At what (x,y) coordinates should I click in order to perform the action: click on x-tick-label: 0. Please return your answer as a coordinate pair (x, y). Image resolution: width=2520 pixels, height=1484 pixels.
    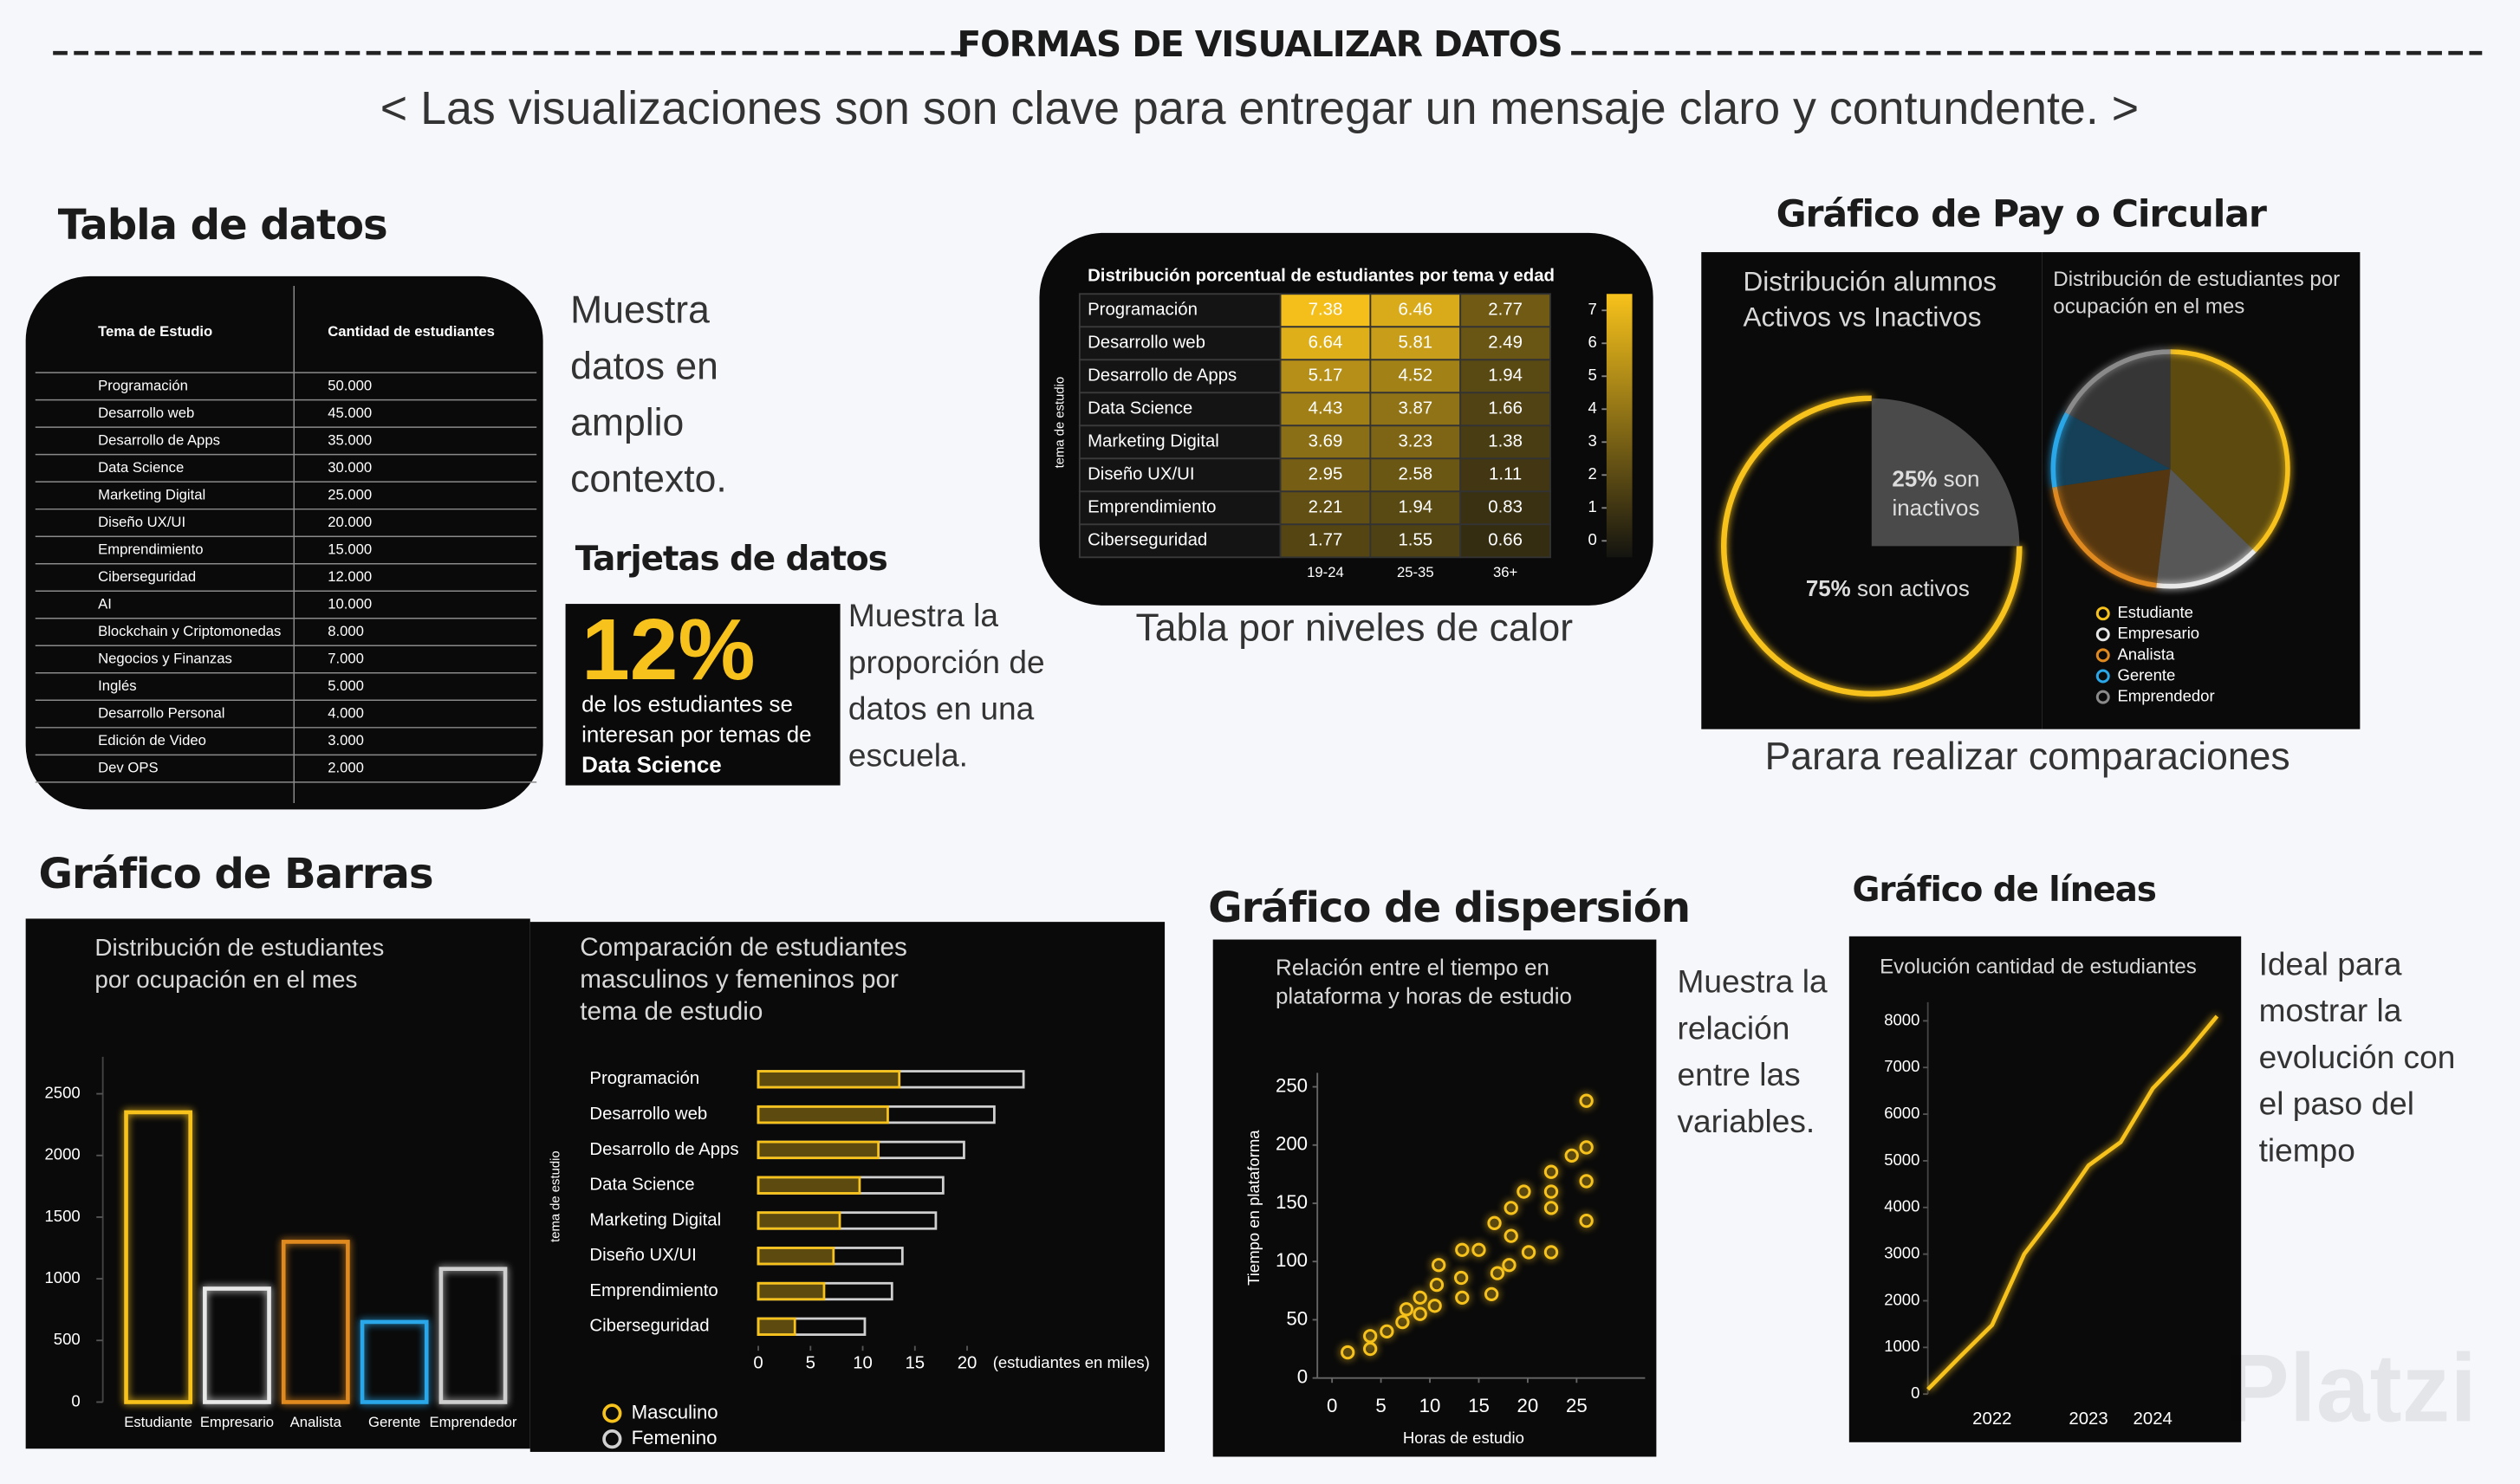
    Looking at the image, I should click on (1332, 1405).